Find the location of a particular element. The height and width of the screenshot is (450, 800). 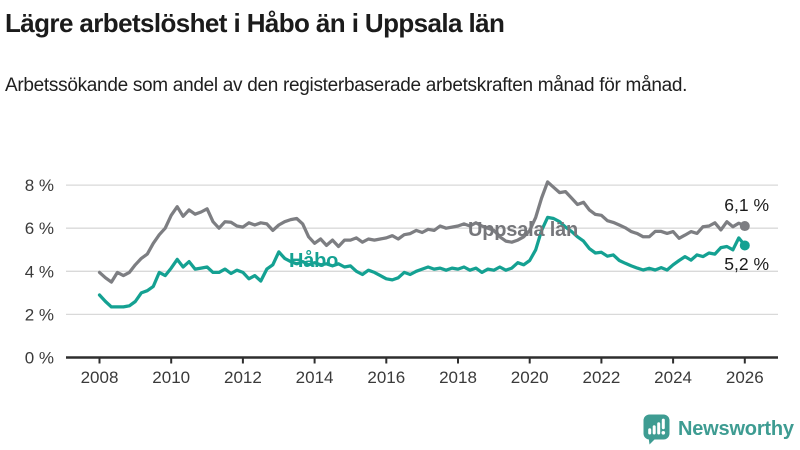

newsworthy-wordmark: Newsworthy is located at coordinates (736, 429).